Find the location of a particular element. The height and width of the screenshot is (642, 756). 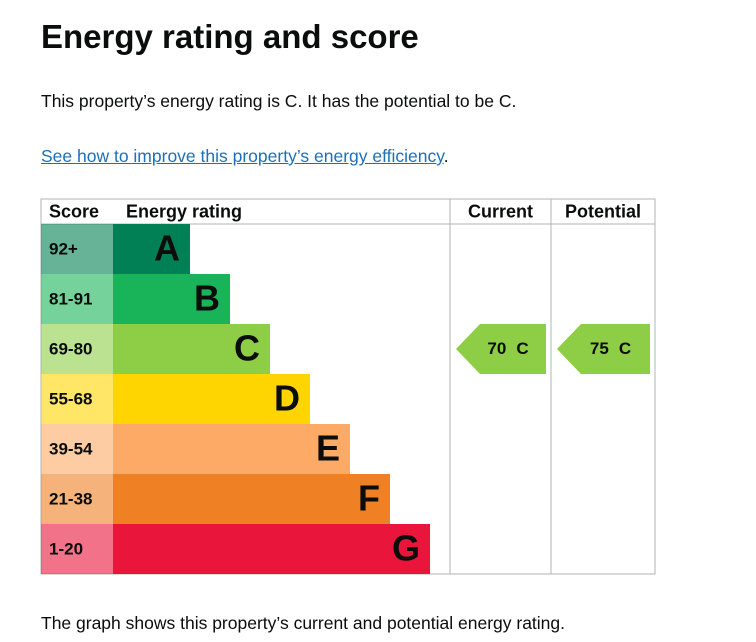

current-rating: C is located at coordinates (522, 348).